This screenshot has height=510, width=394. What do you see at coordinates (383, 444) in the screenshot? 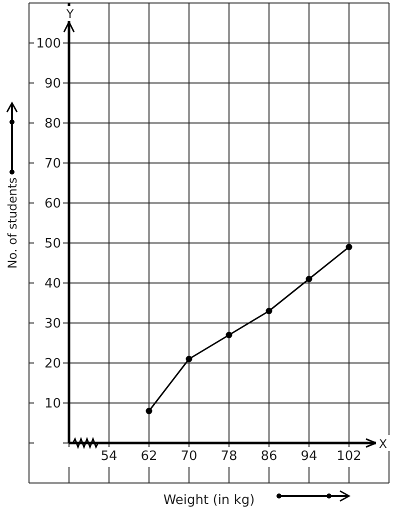
I see `annotation: X` at bounding box center [383, 444].